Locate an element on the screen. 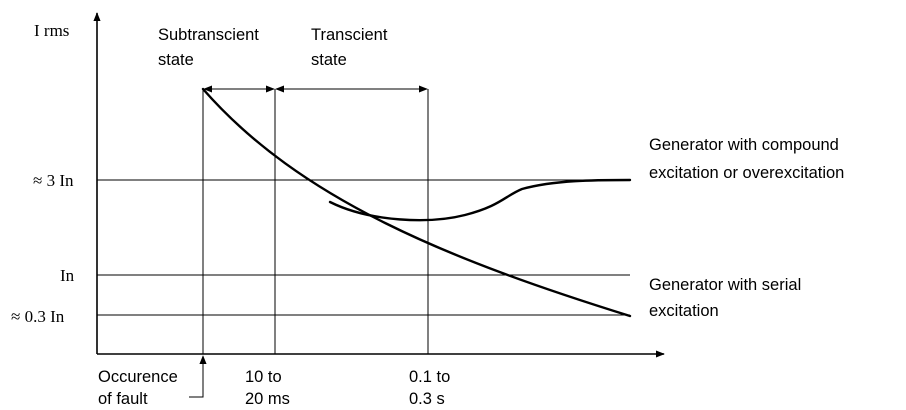 This screenshot has width=906, height=410. y-axis-label: I rms is located at coordinates (51, 30).